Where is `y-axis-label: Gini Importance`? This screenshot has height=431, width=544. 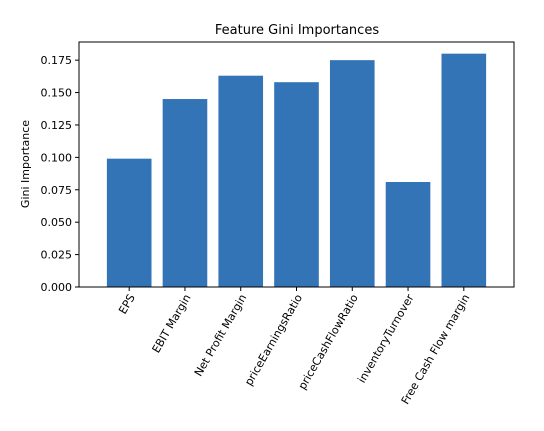 y-axis-label: Gini Importance is located at coordinates (25, 164).